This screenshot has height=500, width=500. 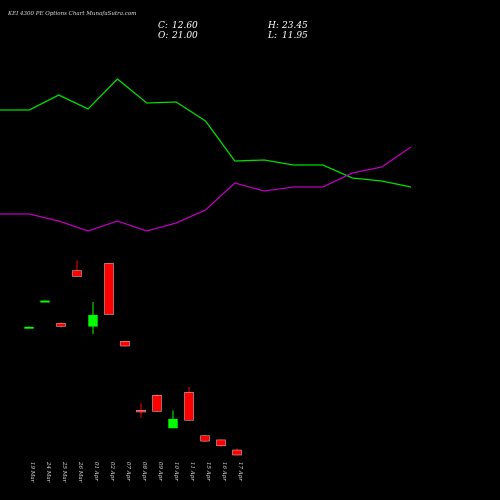 I want to click on low-value: 11.95, so click(x=295, y=36).